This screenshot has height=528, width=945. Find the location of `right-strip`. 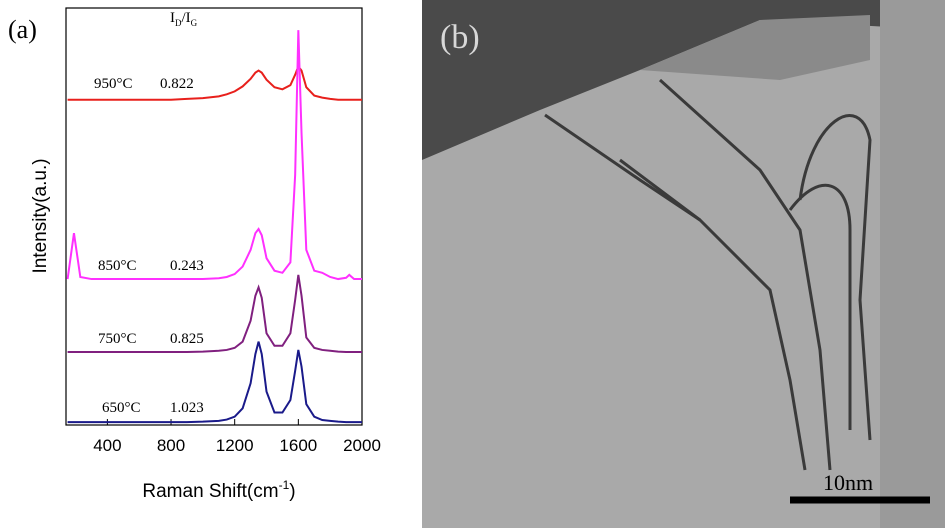

right-strip is located at coordinates (912, 264).